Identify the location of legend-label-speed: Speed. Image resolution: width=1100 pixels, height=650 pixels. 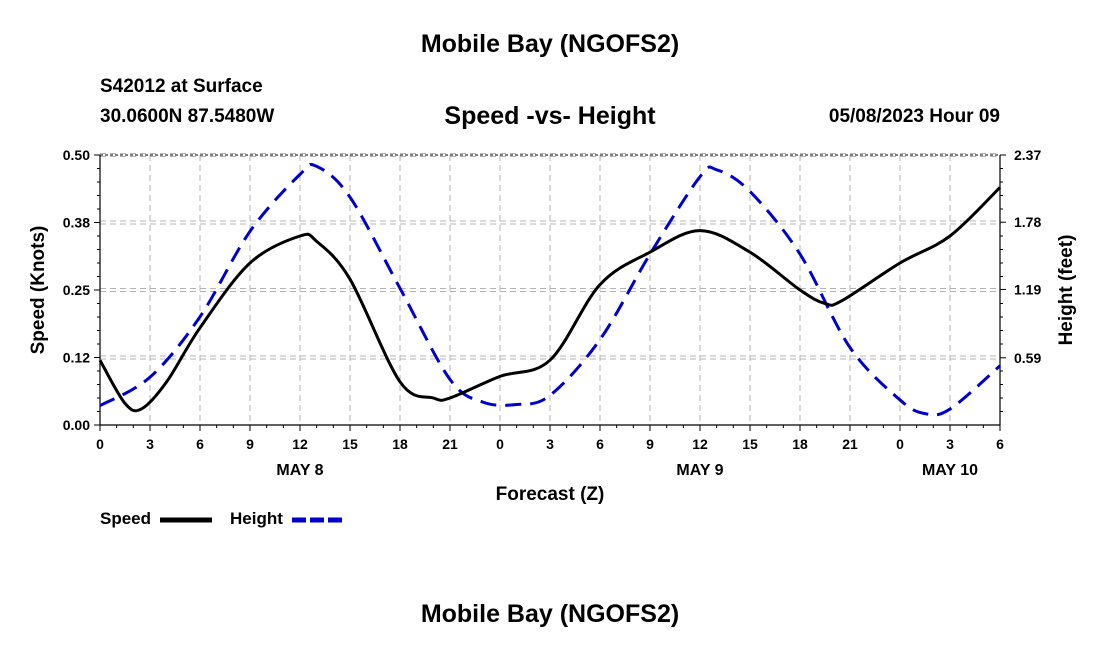
(125, 518).